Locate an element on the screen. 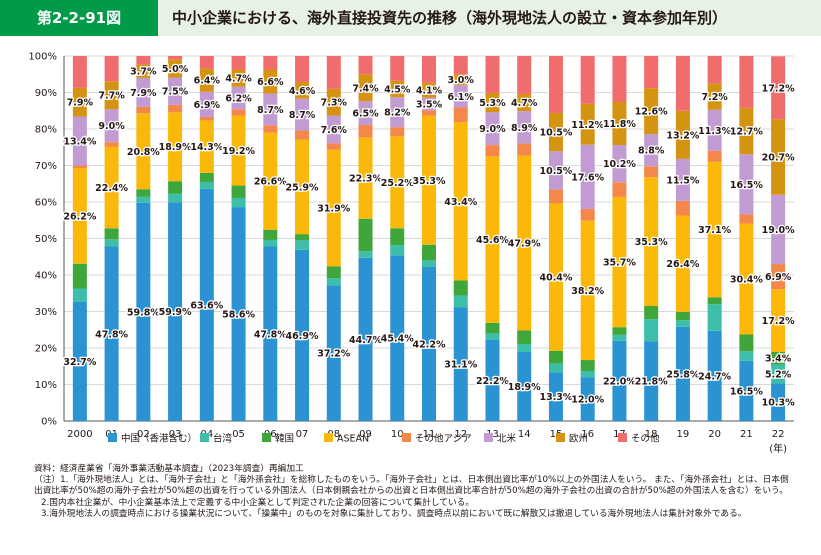 The width and height of the screenshot is (821, 555). data-label: 6.4% is located at coordinates (207, 81).